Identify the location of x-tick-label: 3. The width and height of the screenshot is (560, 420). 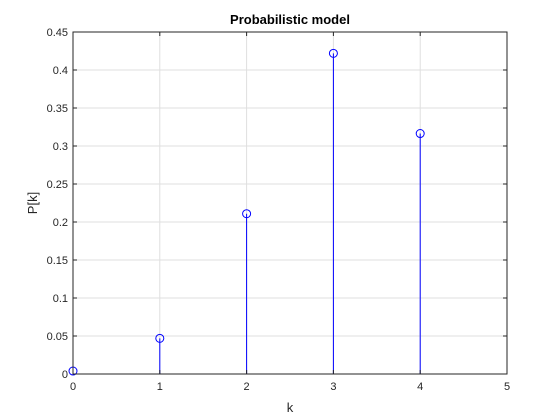
(333, 387).